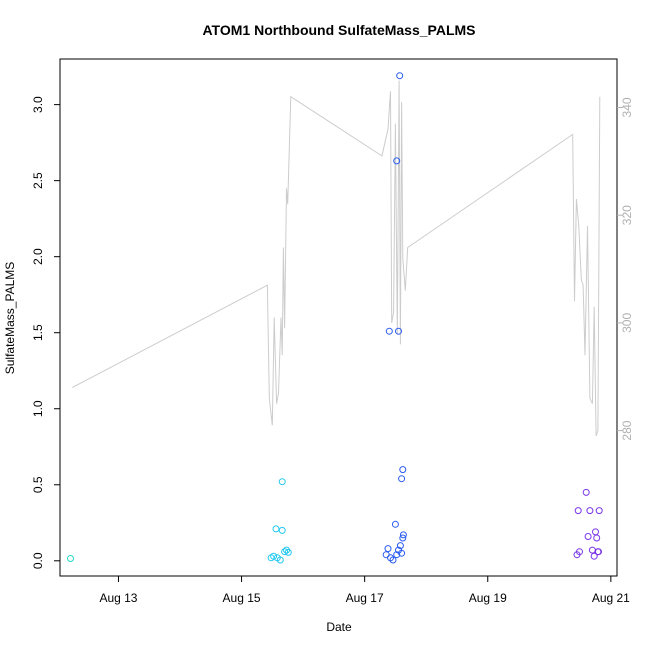 This screenshot has width=650, height=650. What do you see at coordinates (38, 256) in the screenshot?
I see `y-tick-label: 2.0` at bounding box center [38, 256].